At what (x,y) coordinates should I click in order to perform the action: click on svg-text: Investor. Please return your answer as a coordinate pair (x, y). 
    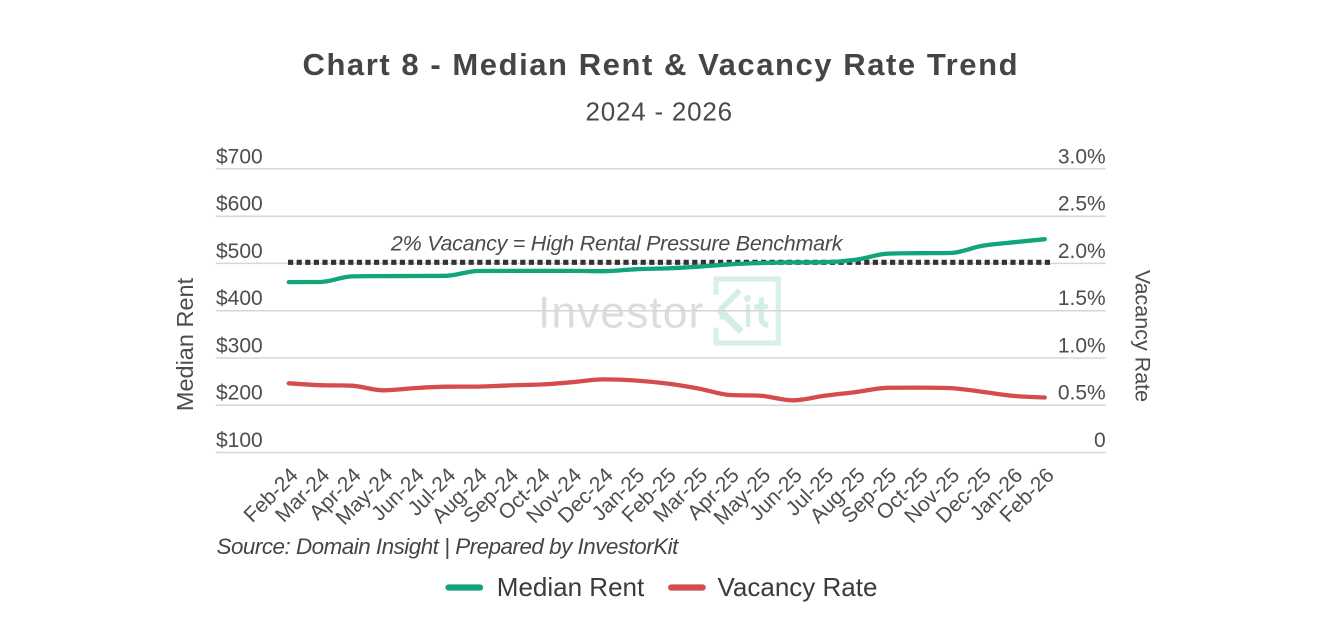
    Looking at the image, I should click on (621, 313).